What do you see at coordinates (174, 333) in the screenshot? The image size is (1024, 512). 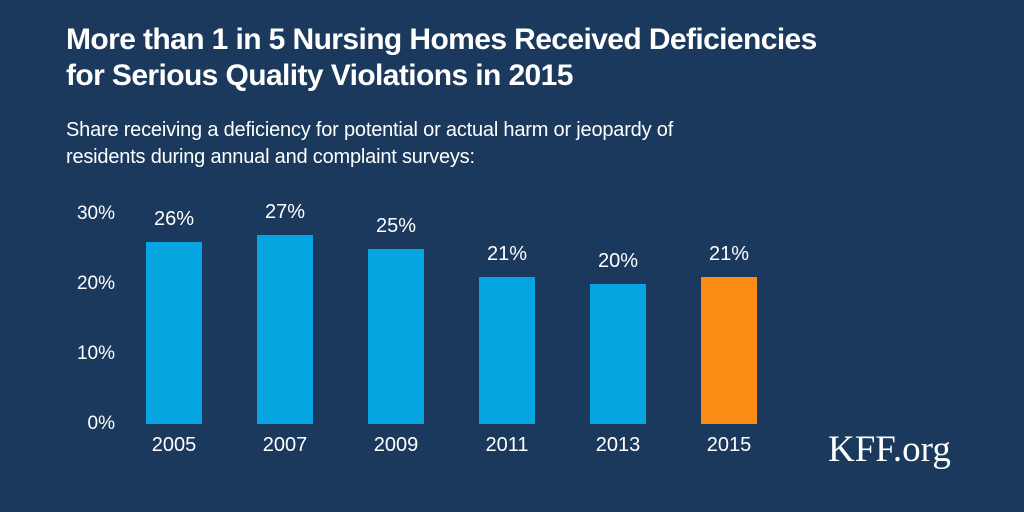 I see `bar-2005` at bounding box center [174, 333].